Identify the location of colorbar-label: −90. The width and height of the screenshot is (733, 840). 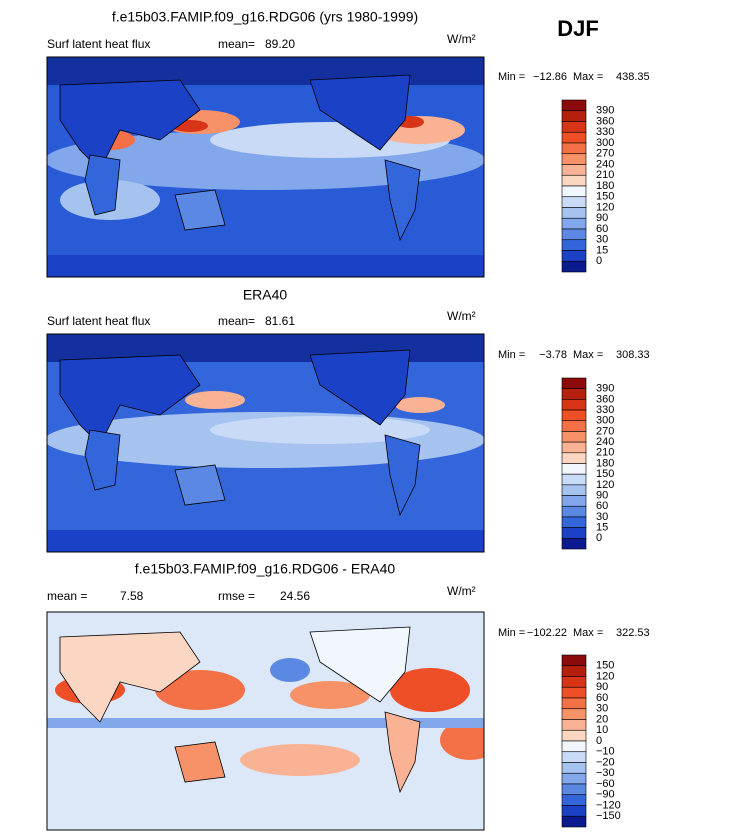
(605, 795).